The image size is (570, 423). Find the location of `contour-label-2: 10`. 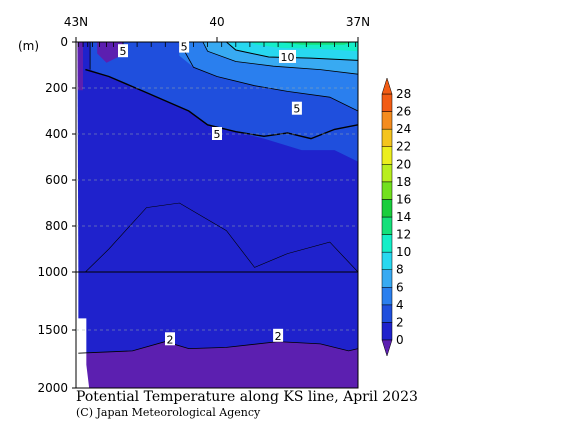

contour-label-2: 10 is located at coordinates (288, 57).